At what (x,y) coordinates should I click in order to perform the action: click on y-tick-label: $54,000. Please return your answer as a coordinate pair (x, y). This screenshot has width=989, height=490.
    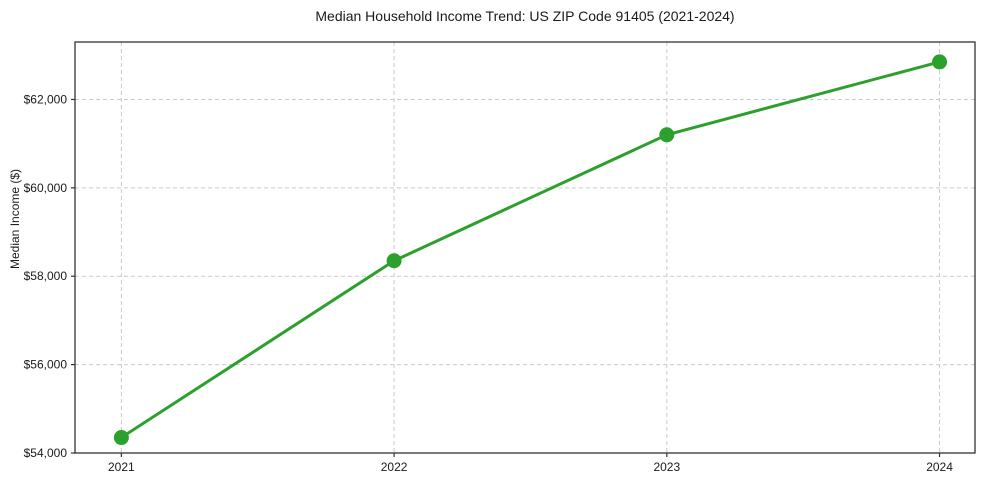
    Looking at the image, I should click on (46, 453).